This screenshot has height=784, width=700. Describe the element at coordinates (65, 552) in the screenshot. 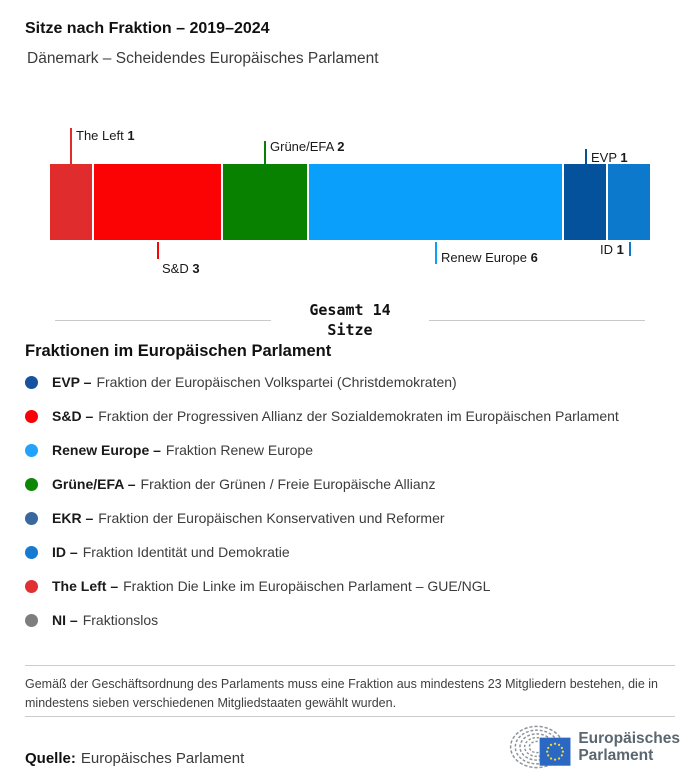

I see `legend-label: ID –` at that location.